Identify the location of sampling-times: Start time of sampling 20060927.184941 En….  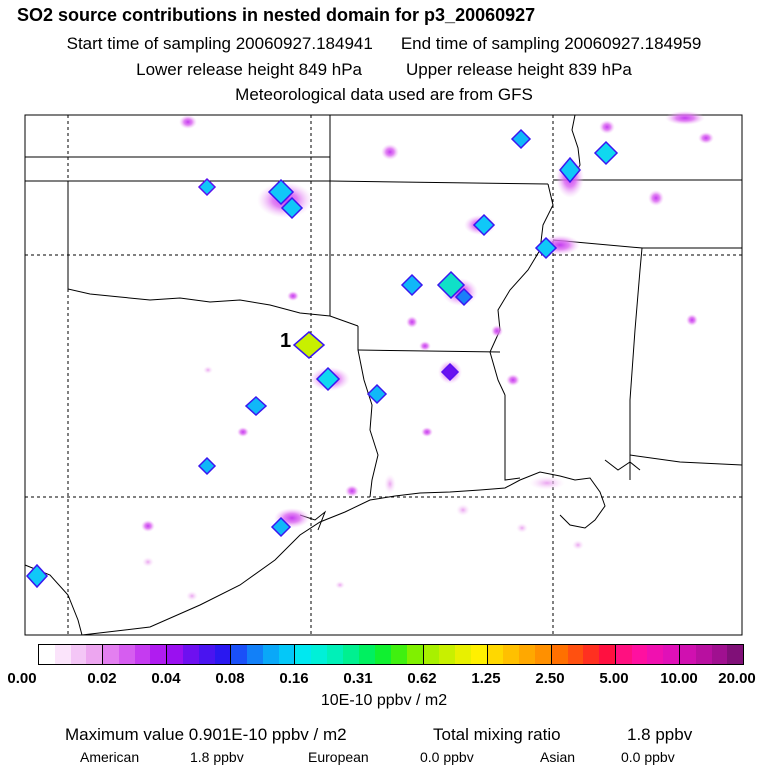
(384, 44).